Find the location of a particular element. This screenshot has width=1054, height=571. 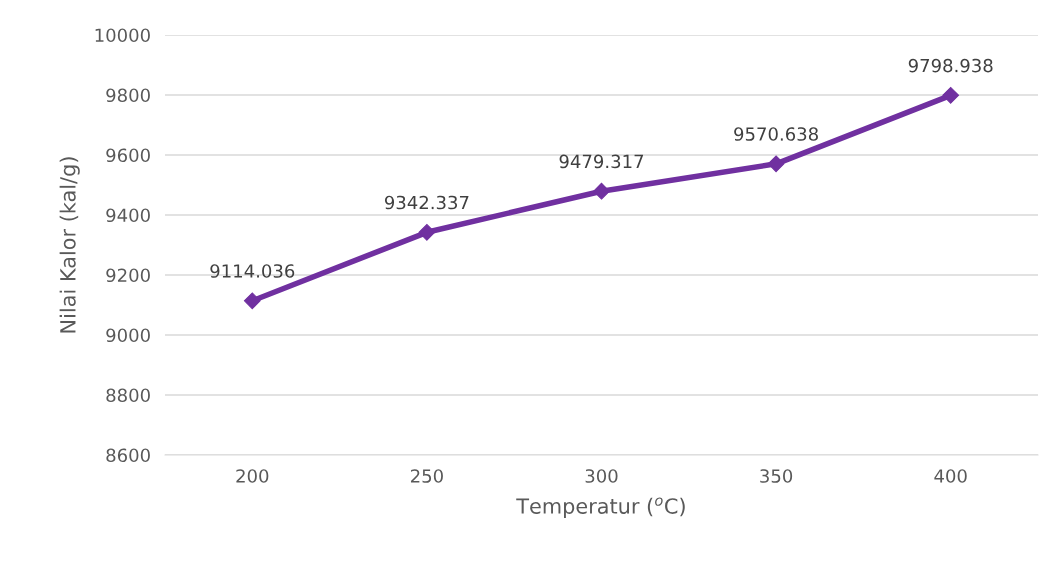

data-label: 9479.317 is located at coordinates (601, 161).